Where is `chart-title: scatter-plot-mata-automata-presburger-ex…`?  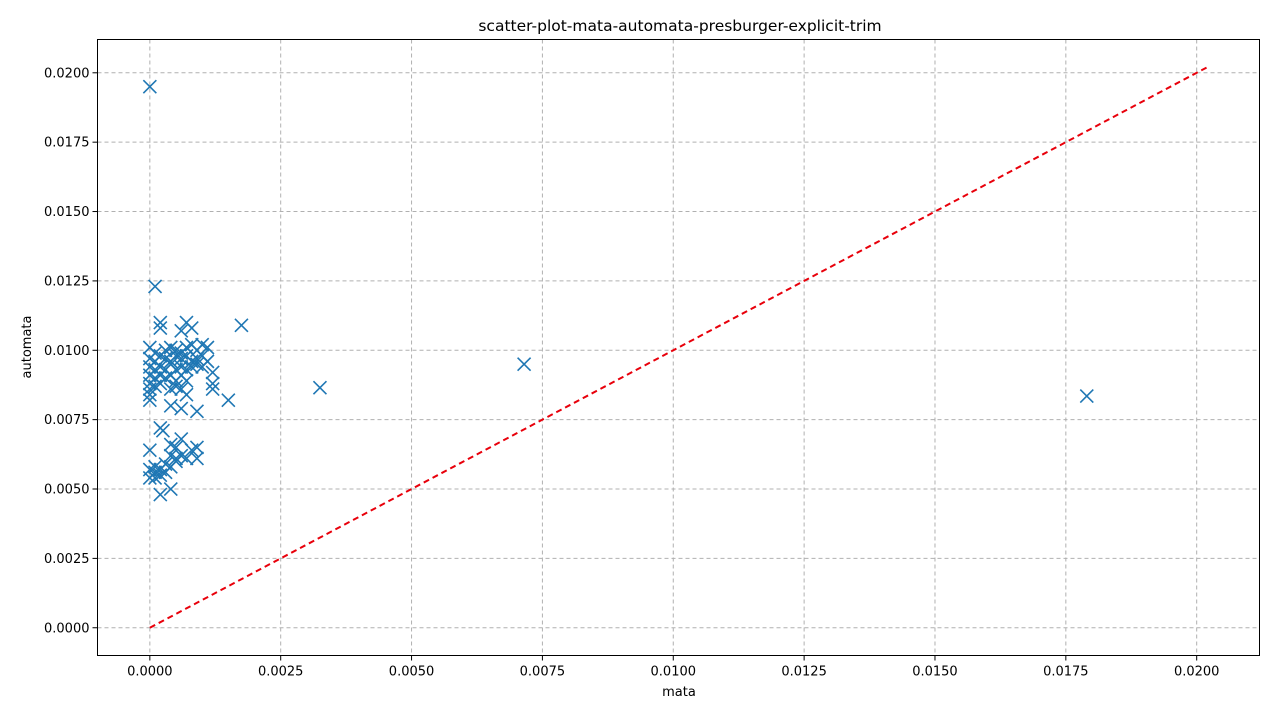 chart-title: scatter-plot-mata-automata-presburger-ex… is located at coordinates (679, 26).